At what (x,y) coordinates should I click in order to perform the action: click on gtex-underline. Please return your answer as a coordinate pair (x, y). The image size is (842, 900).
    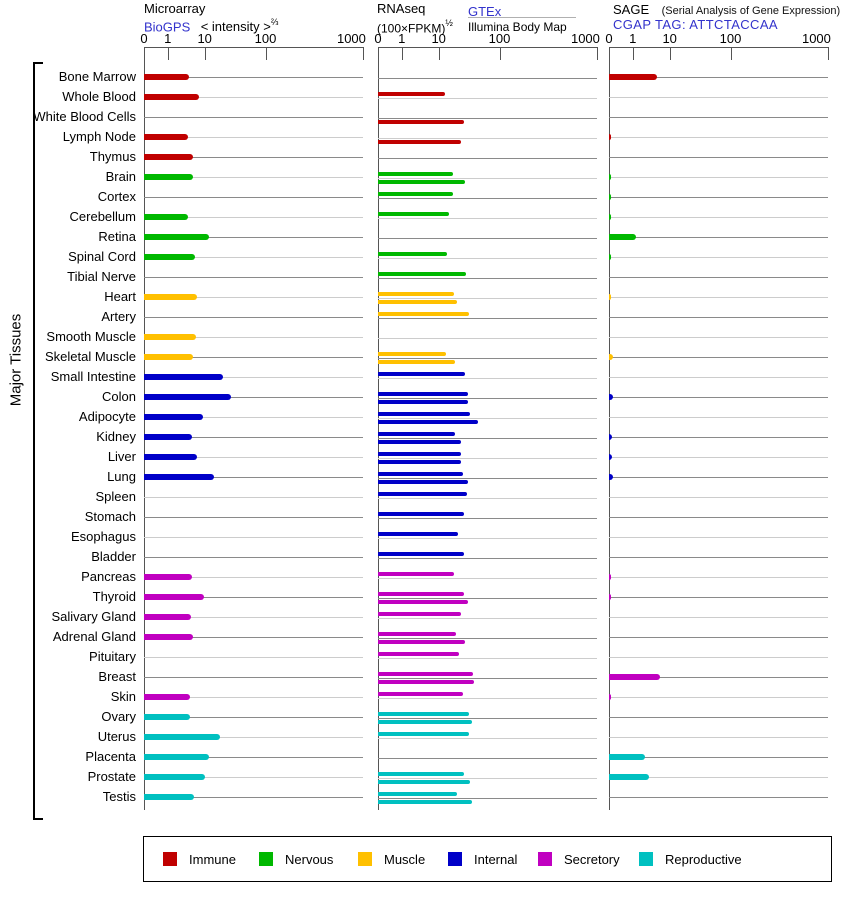
    Looking at the image, I should click on (522, 17).